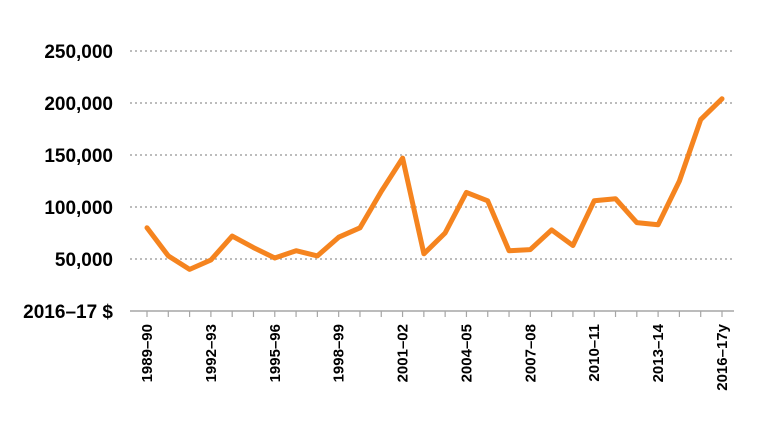 This screenshot has width=768, height=439. What do you see at coordinates (147, 353) in the screenshot?
I see `x-tick-label: 1989–90` at bounding box center [147, 353].